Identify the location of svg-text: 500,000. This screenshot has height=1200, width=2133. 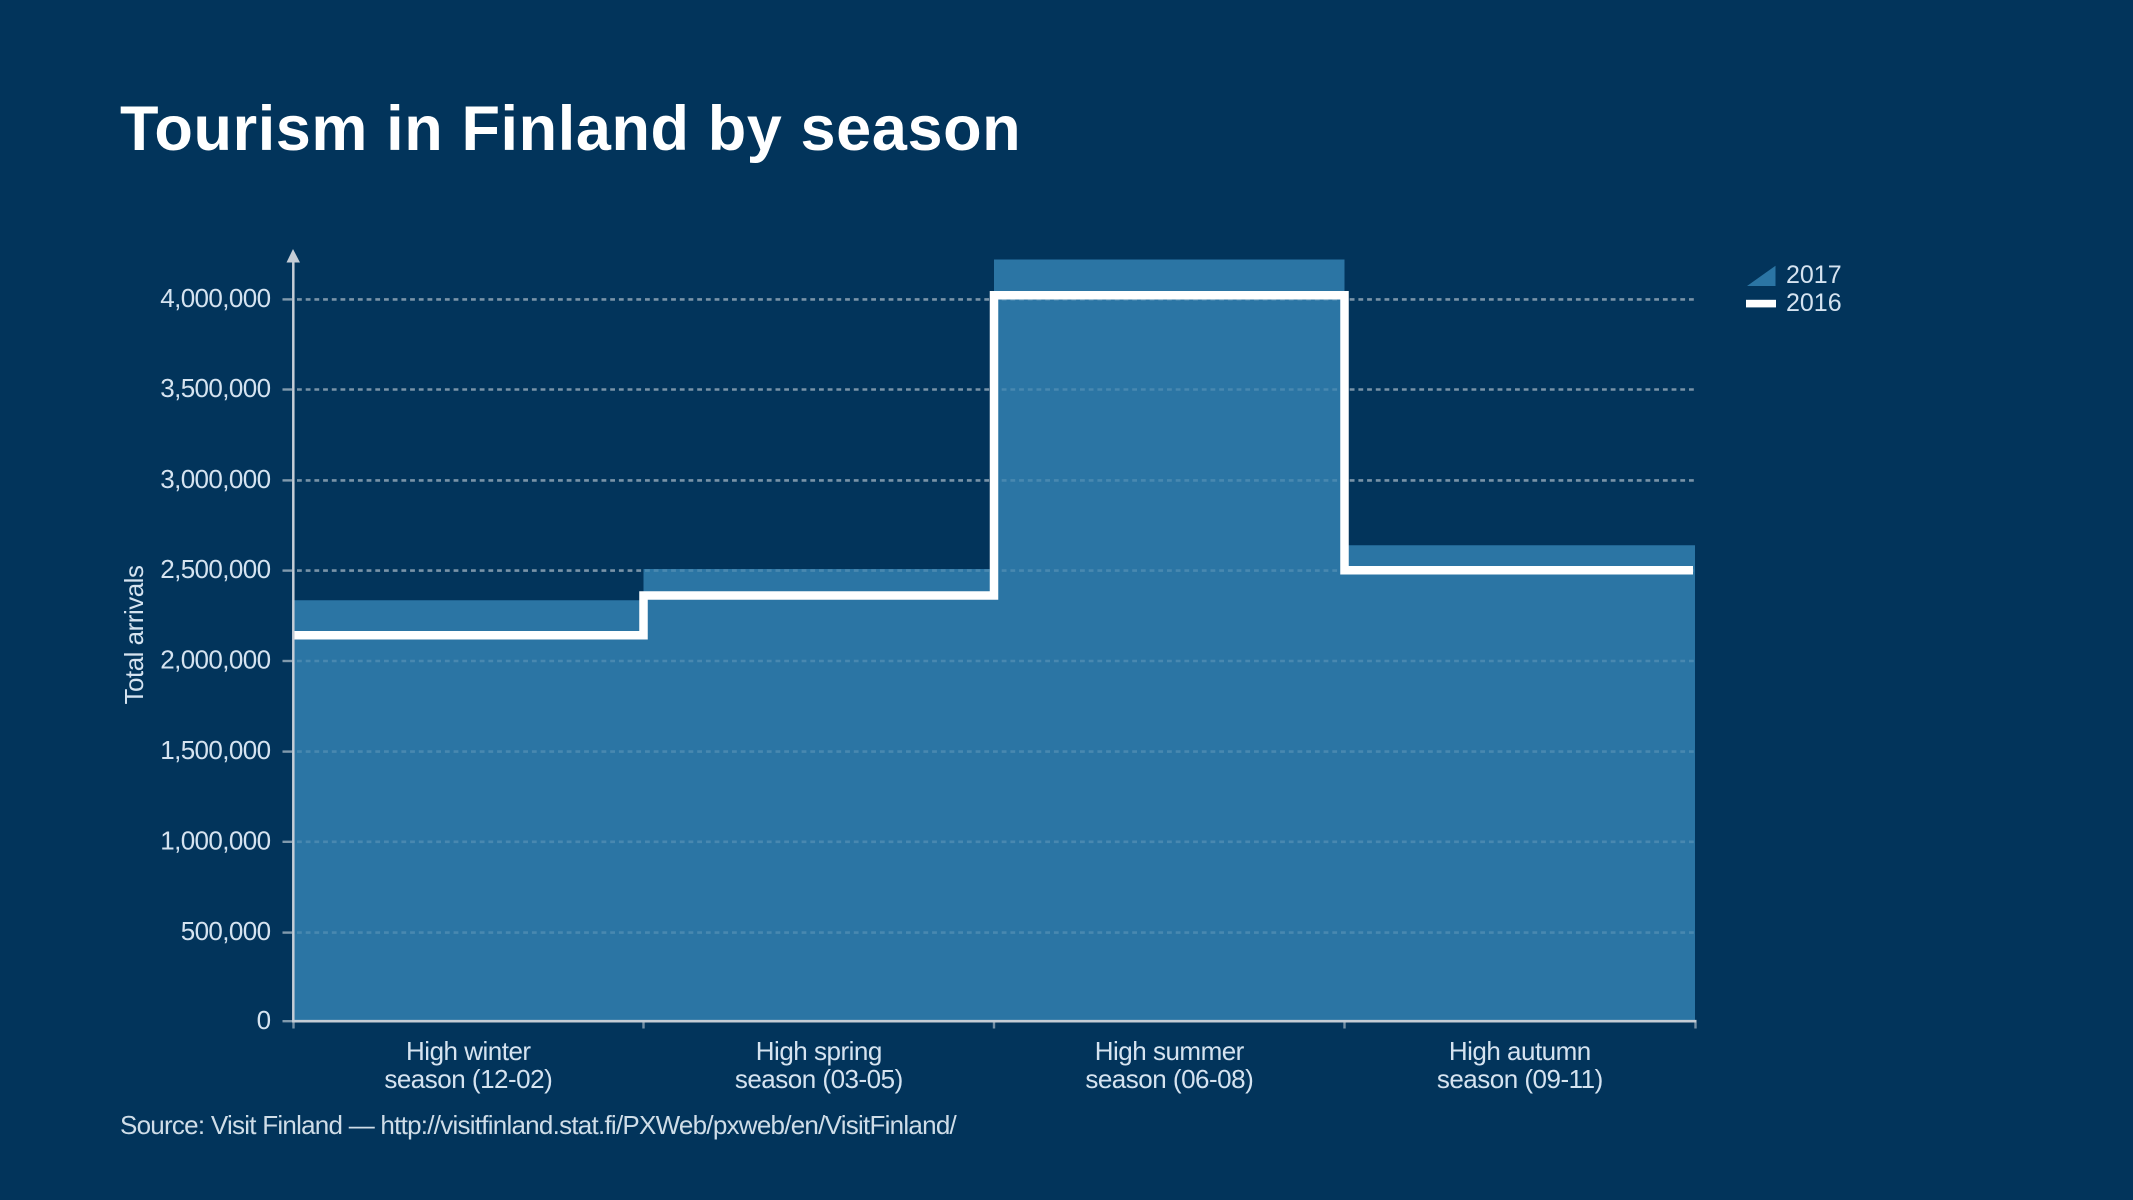
(226, 931).